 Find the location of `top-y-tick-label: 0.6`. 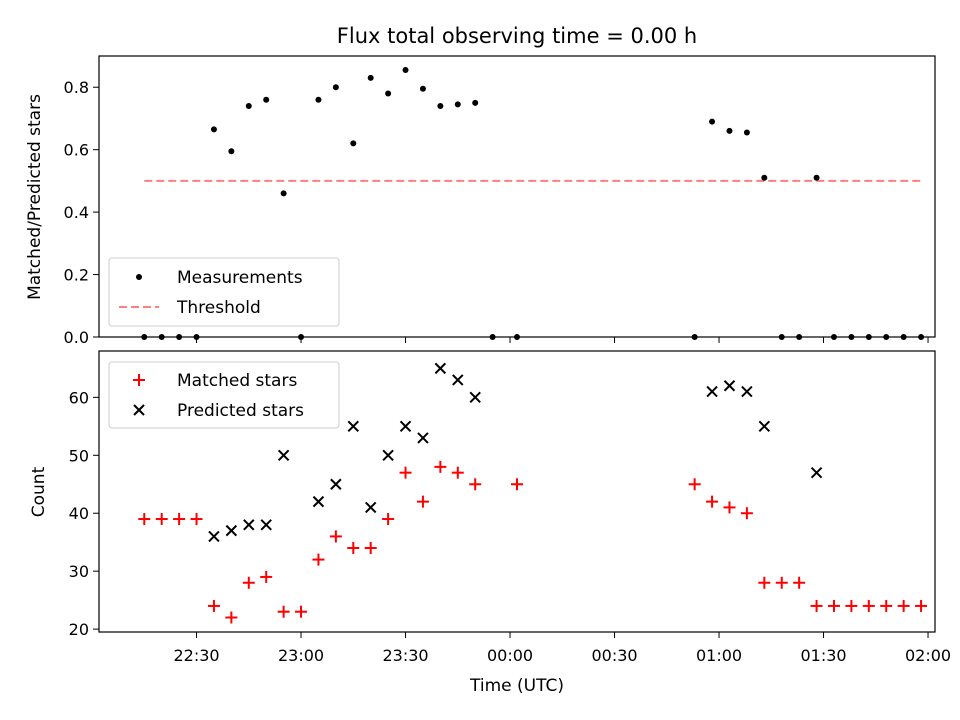

top-y-tick-label: 0.6 is located at coordinates (76, 150).